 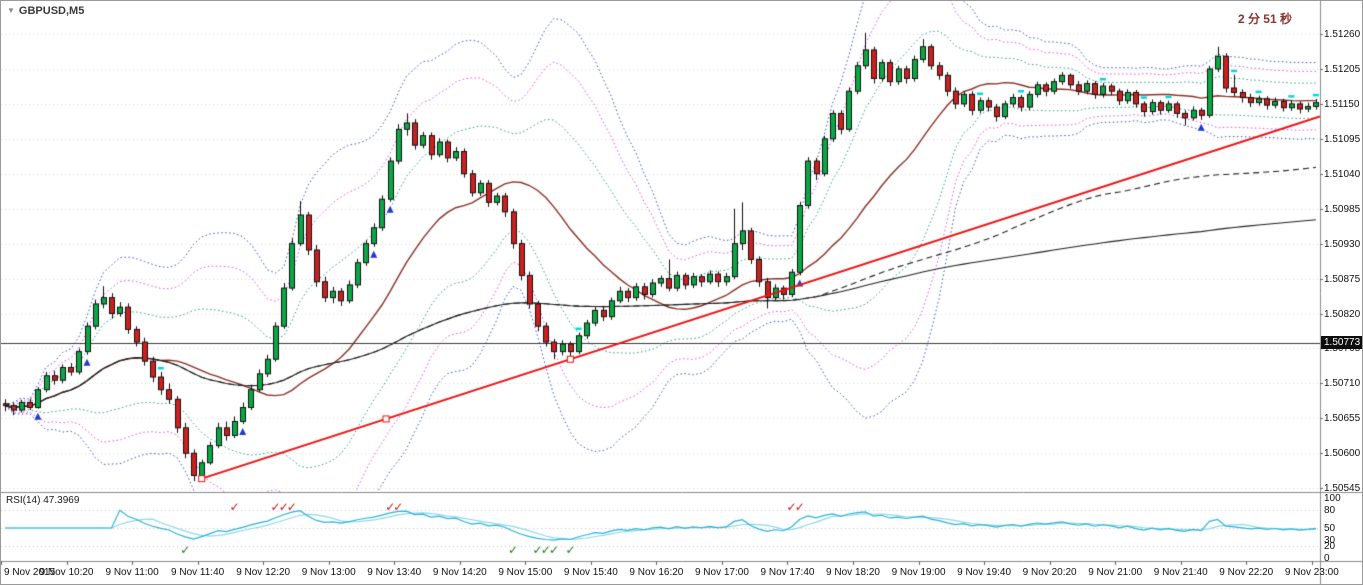 I want to click on symbol-label: ▼ GBPUSD,M5, so click(x=45, y=11).